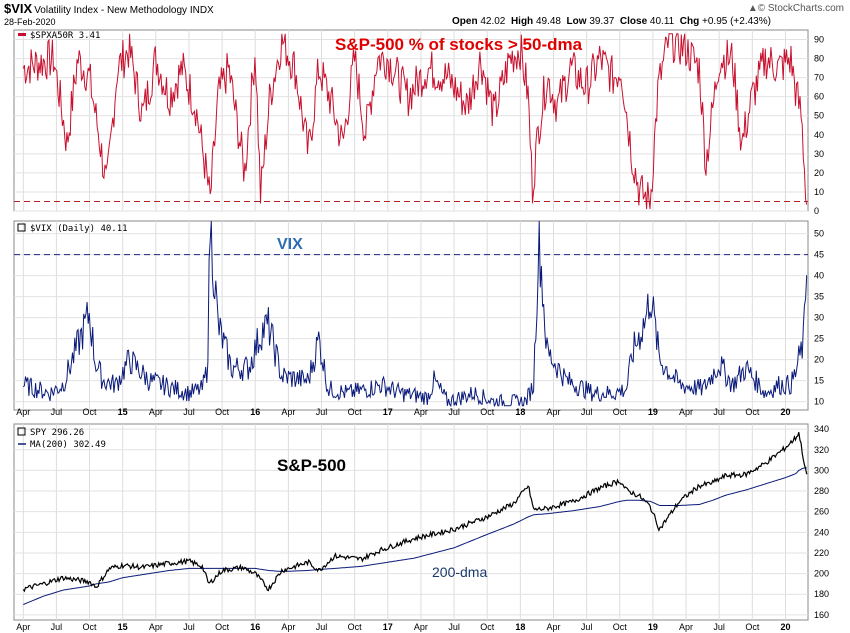 The image size is (850, 633). Describe the element at coordinates (459, 44) in the screenshot. I see `breadth-annotation: S&P-500 % of stocks > 50-dma` at that location.